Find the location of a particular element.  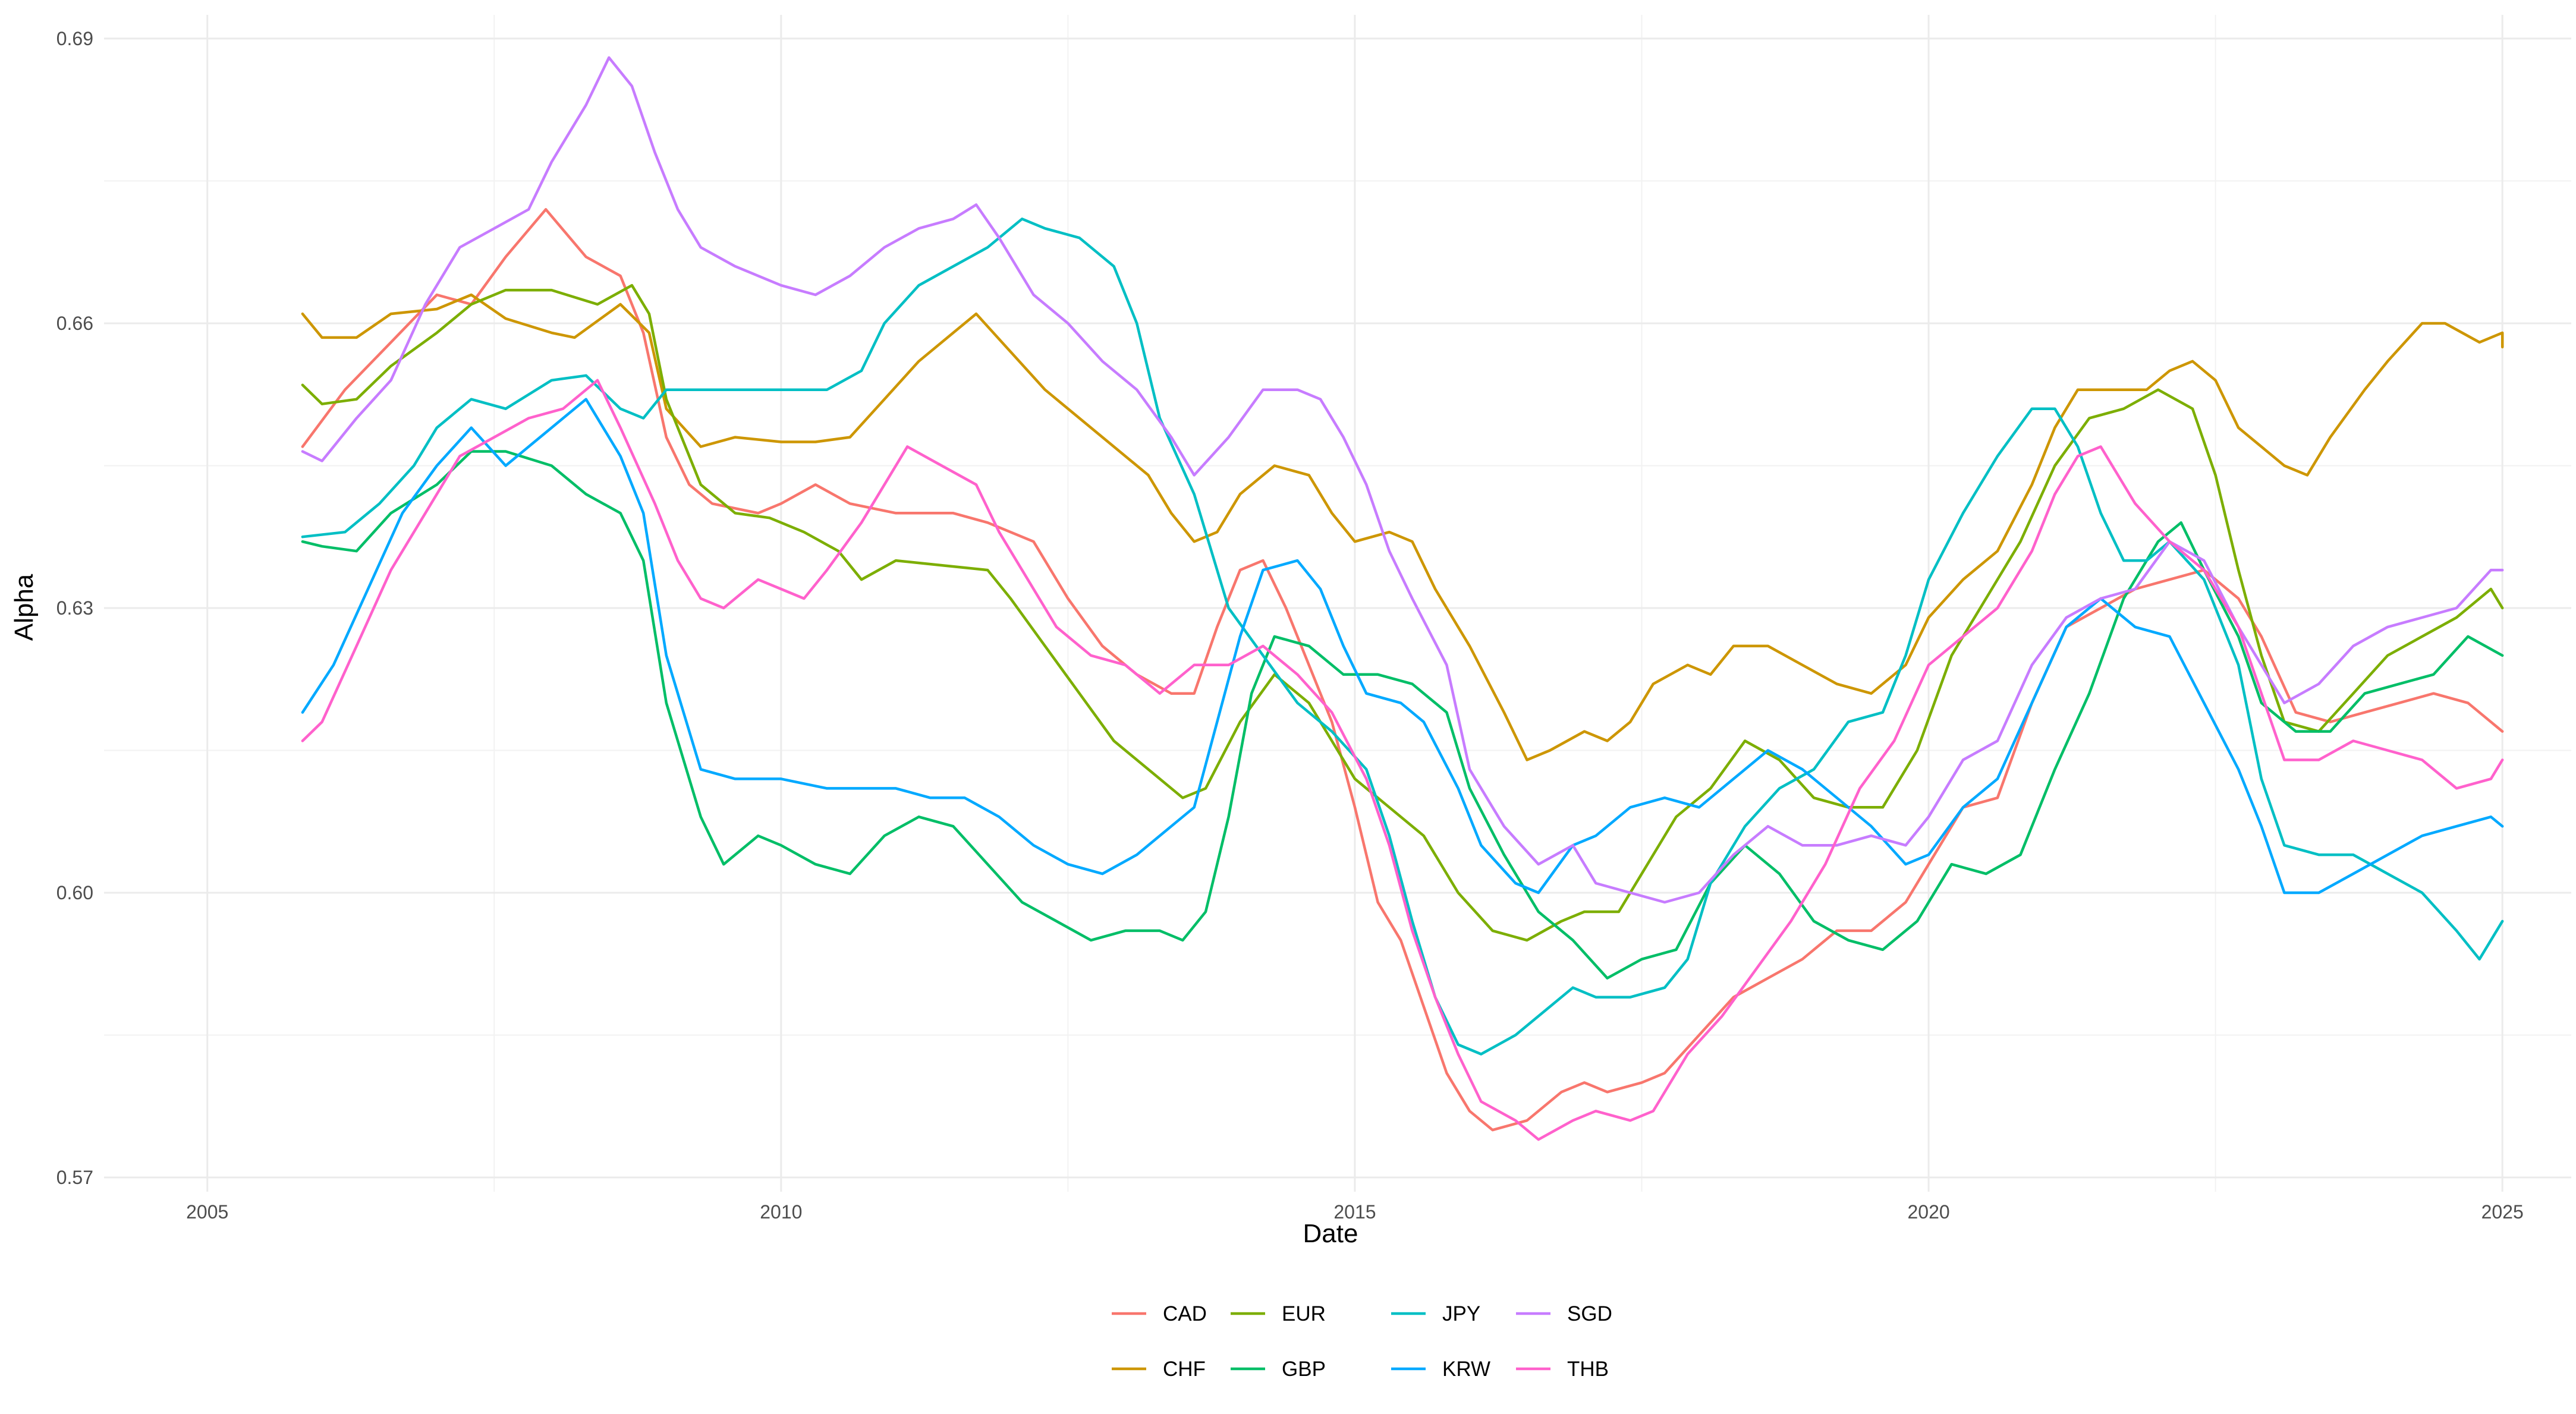

y-tick-label: 0.63 is located at coordinates (74, 608).